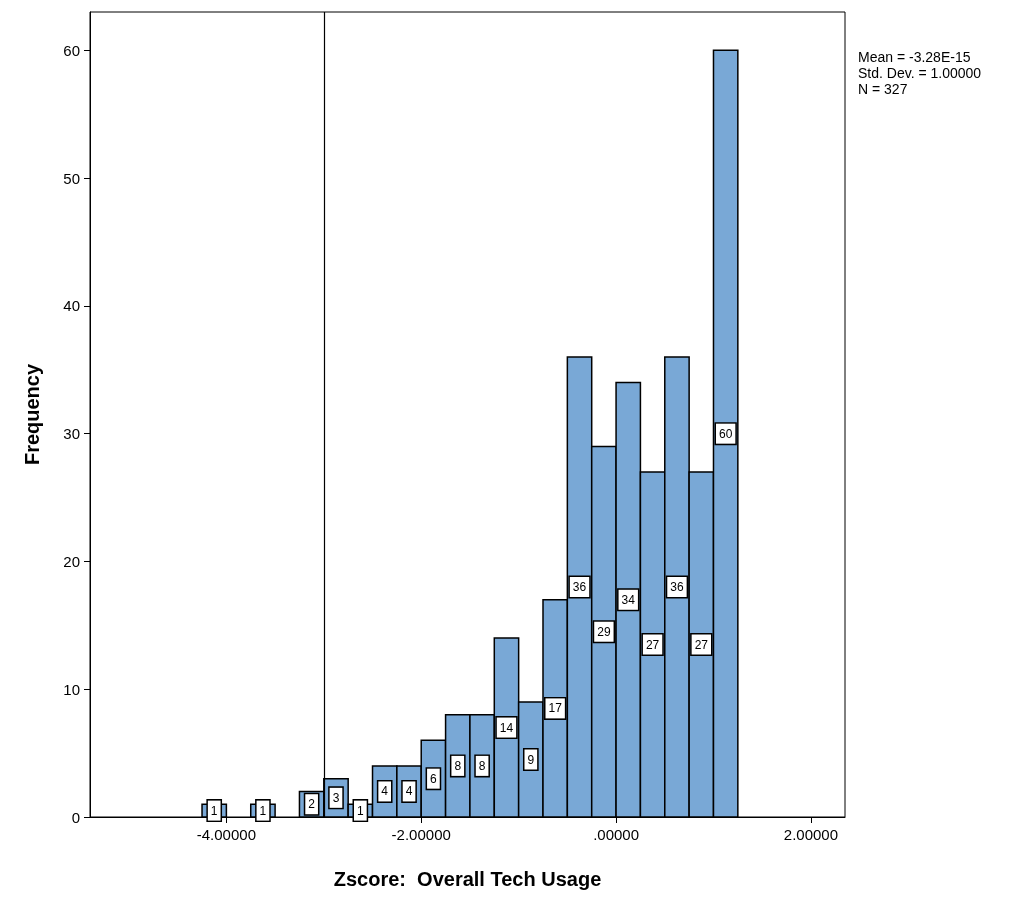 The height and width of the screenshot is (897, 1034). What do you see at coordinates (811, 834) in the screenshot?
I see `x-tick-label: 2.00000` at bounding box center [811, 834].